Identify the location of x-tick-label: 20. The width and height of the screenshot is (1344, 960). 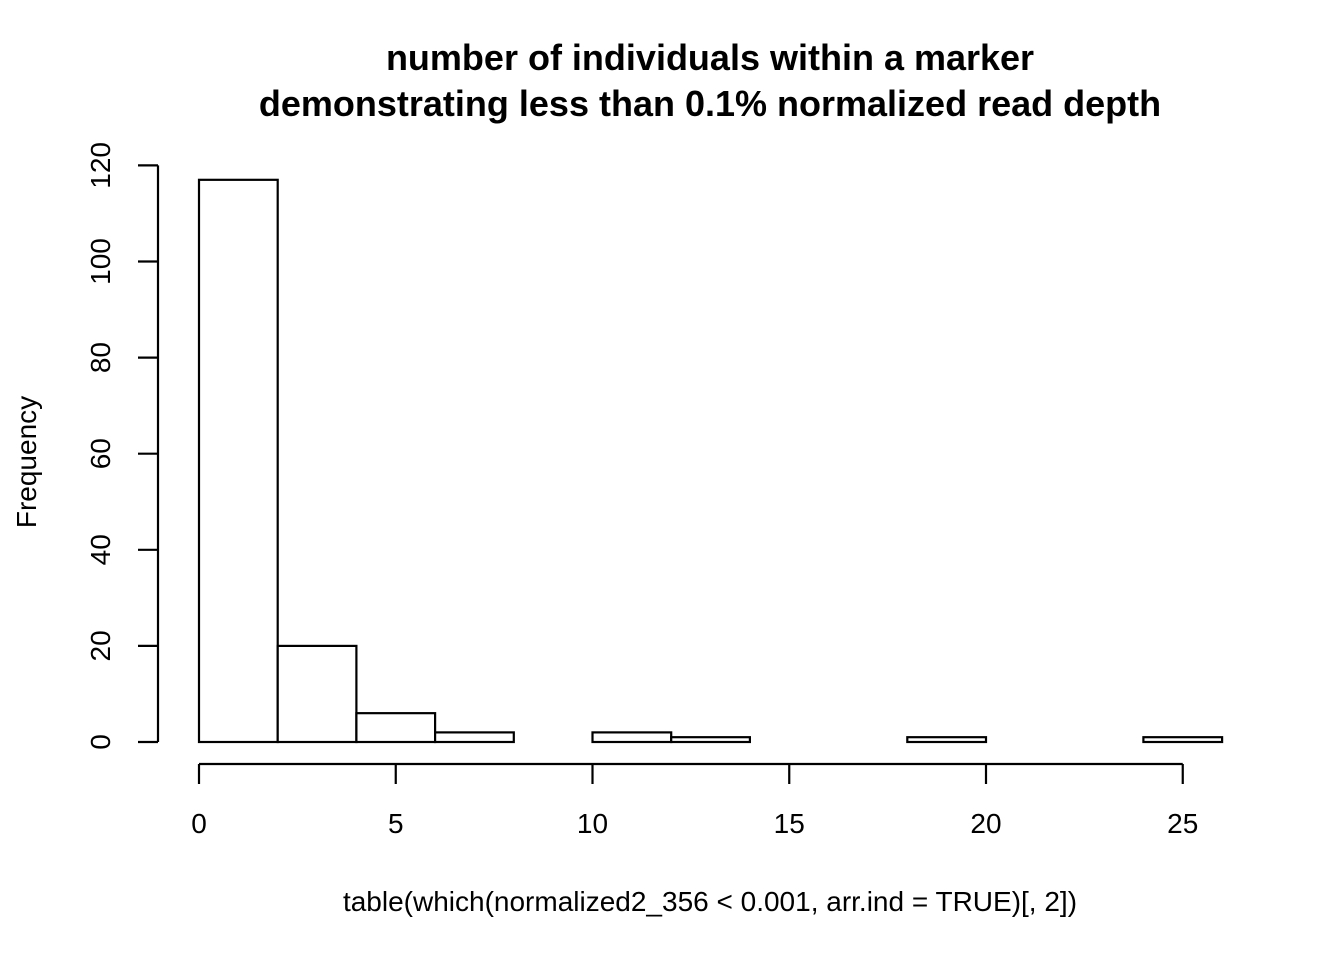
(985, 823).